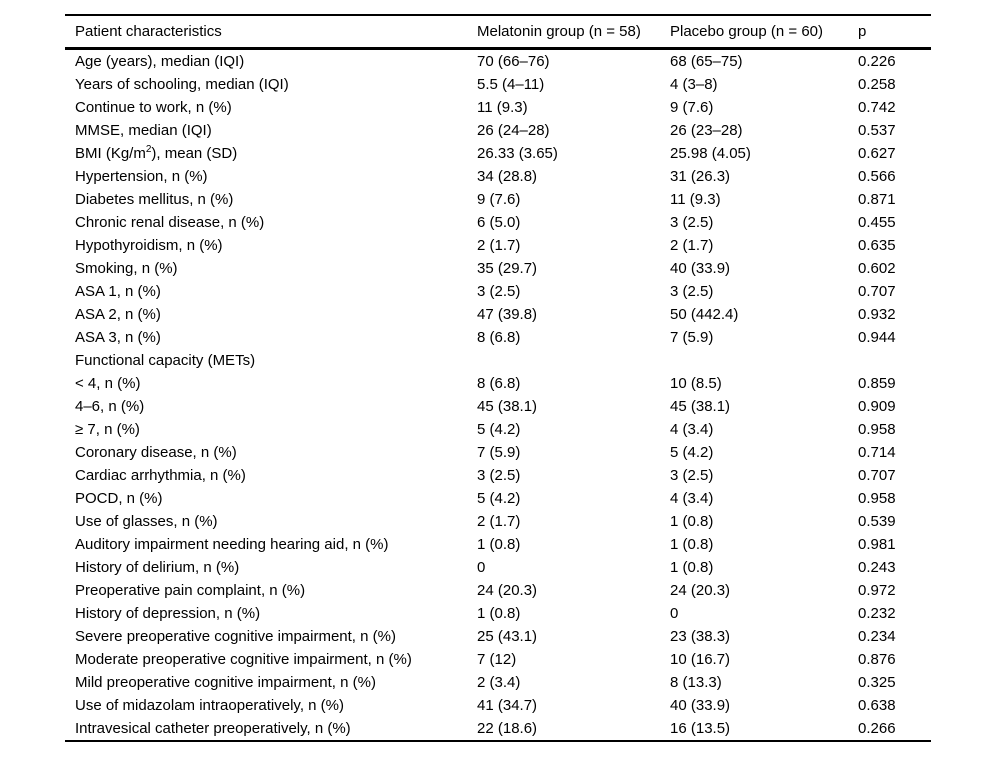  I want to click on cell-label: MMSE, median (IQI), so click(143, 130).